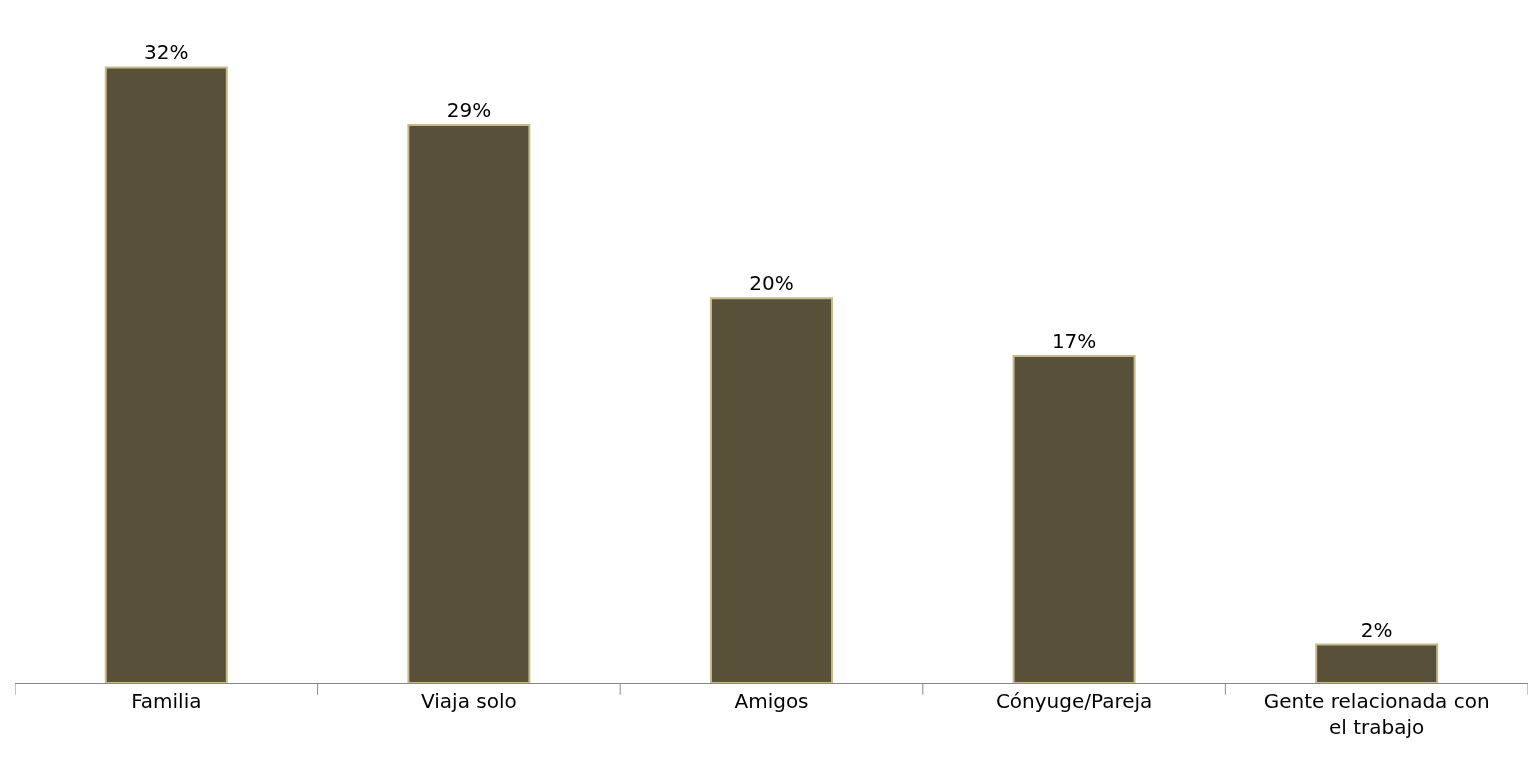 Image resolution: width=1538 pixels, height=778 pixels. Describe the element at coordinates (166, 52) in the screenshot. I see `data-label: 32%` at that location.